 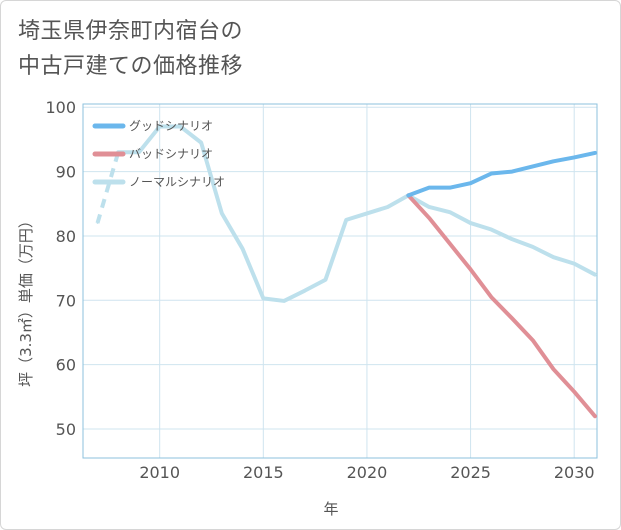 I want to click on legend-label-good-scenario: グッドシナリオ, so click(x=171, y=126).